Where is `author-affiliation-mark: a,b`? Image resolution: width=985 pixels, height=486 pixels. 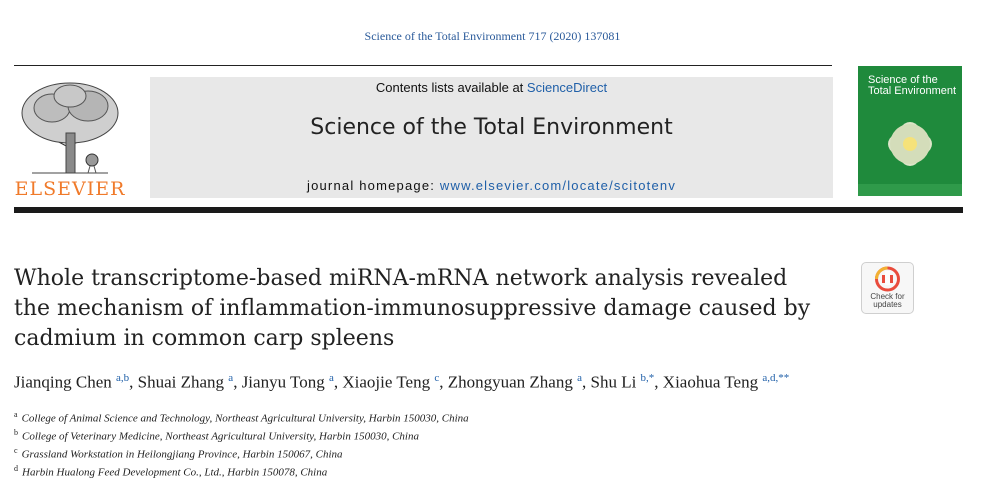 author-affiliation-mark: a,b is located at coordinates (123, 378).